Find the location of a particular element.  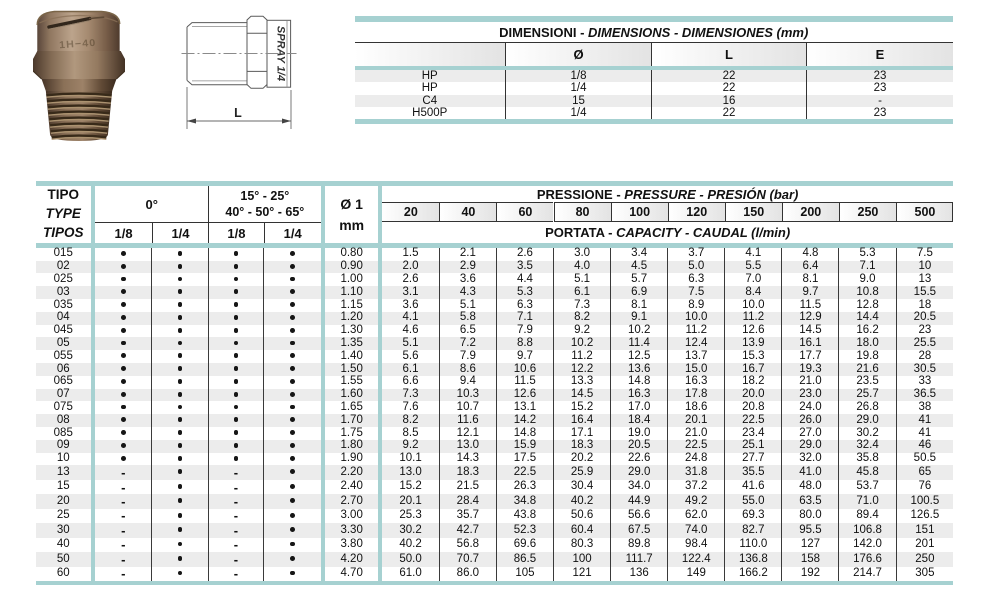

svg-text: SPRAY 1/4 is located at coordinates (281, 53).